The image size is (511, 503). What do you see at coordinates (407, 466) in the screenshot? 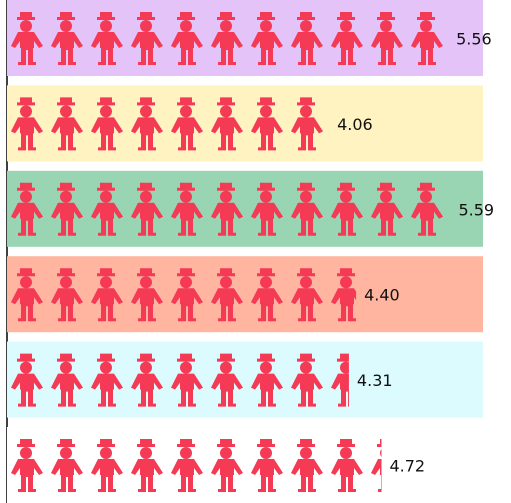
I see `value-label: 4.72` at bounding box center [407, 466].